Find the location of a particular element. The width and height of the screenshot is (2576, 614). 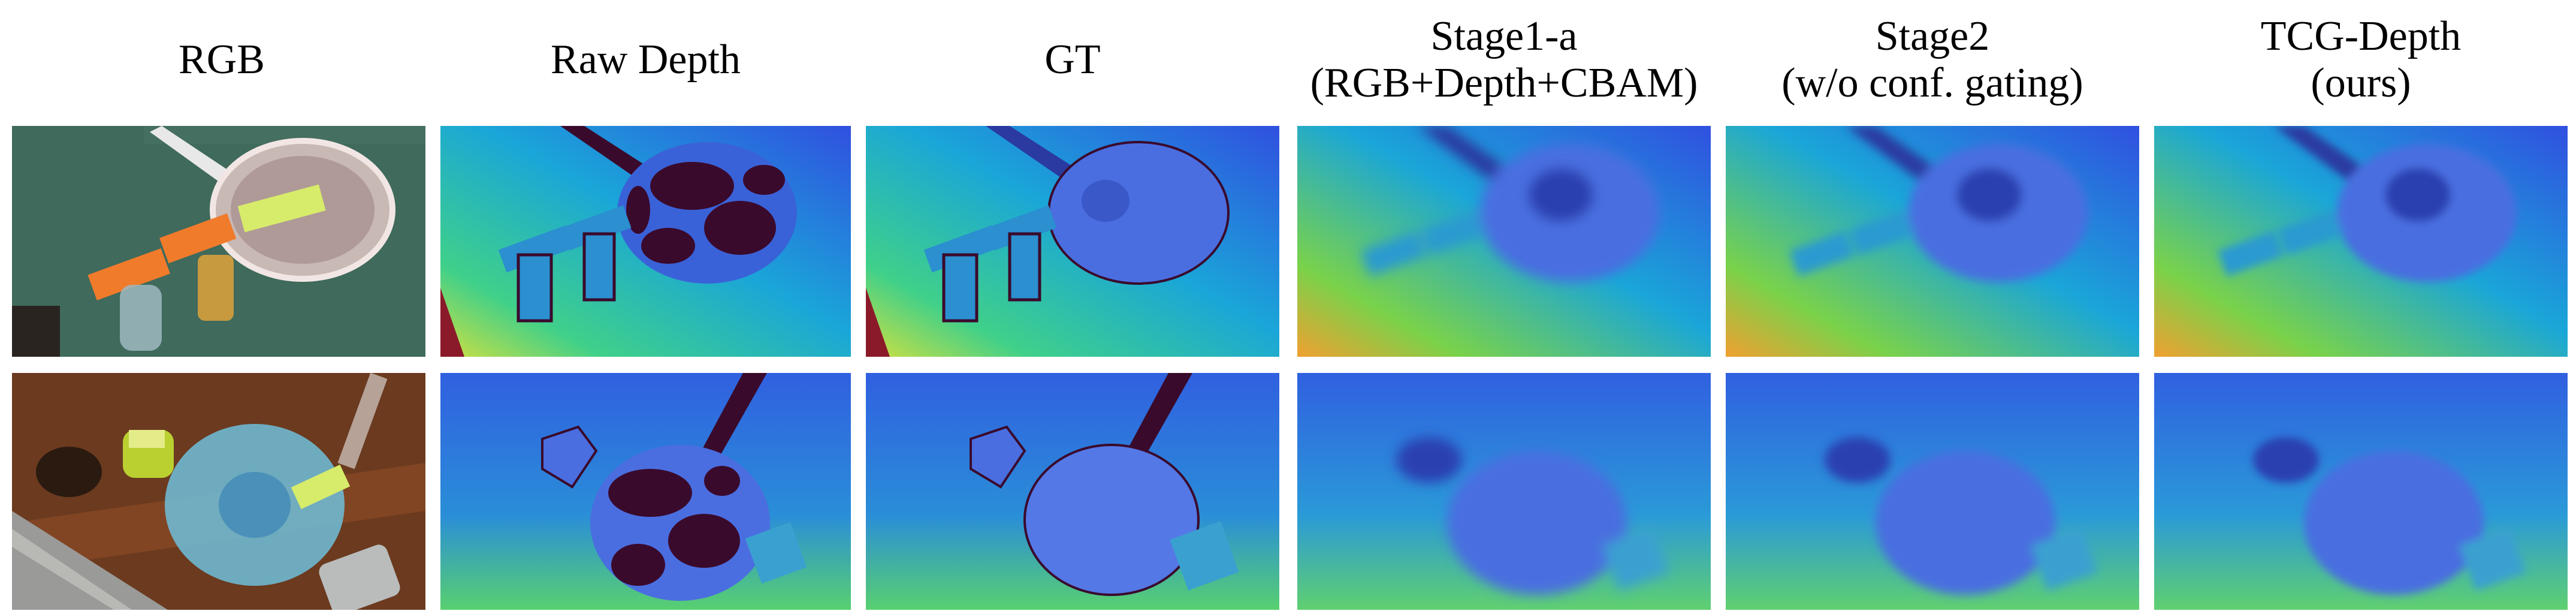

header-line: Stage2 is located at coordinates (1933, 36).